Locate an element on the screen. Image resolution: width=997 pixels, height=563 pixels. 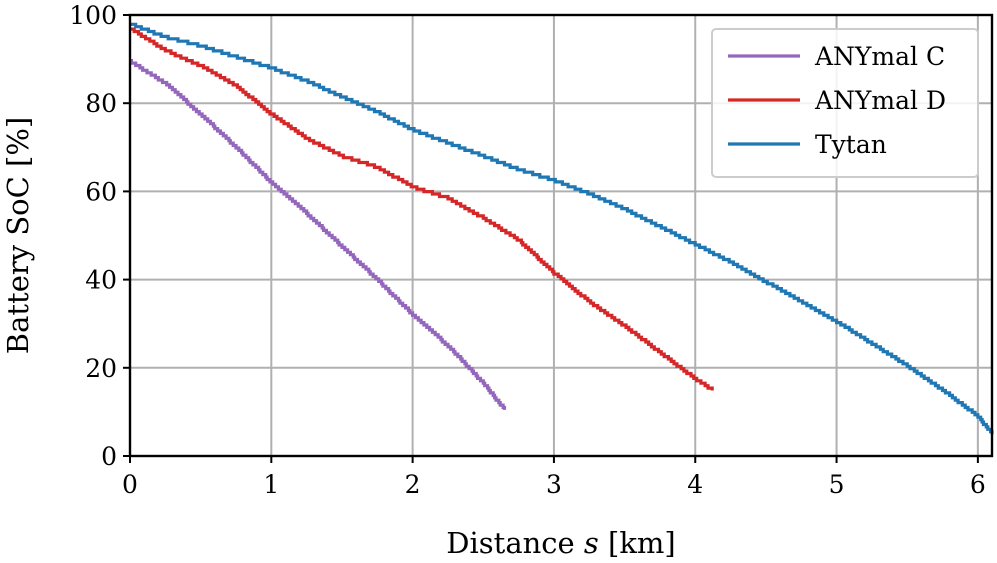
x-axis-title: Distance s [km] is located at coordinates (560, 543).